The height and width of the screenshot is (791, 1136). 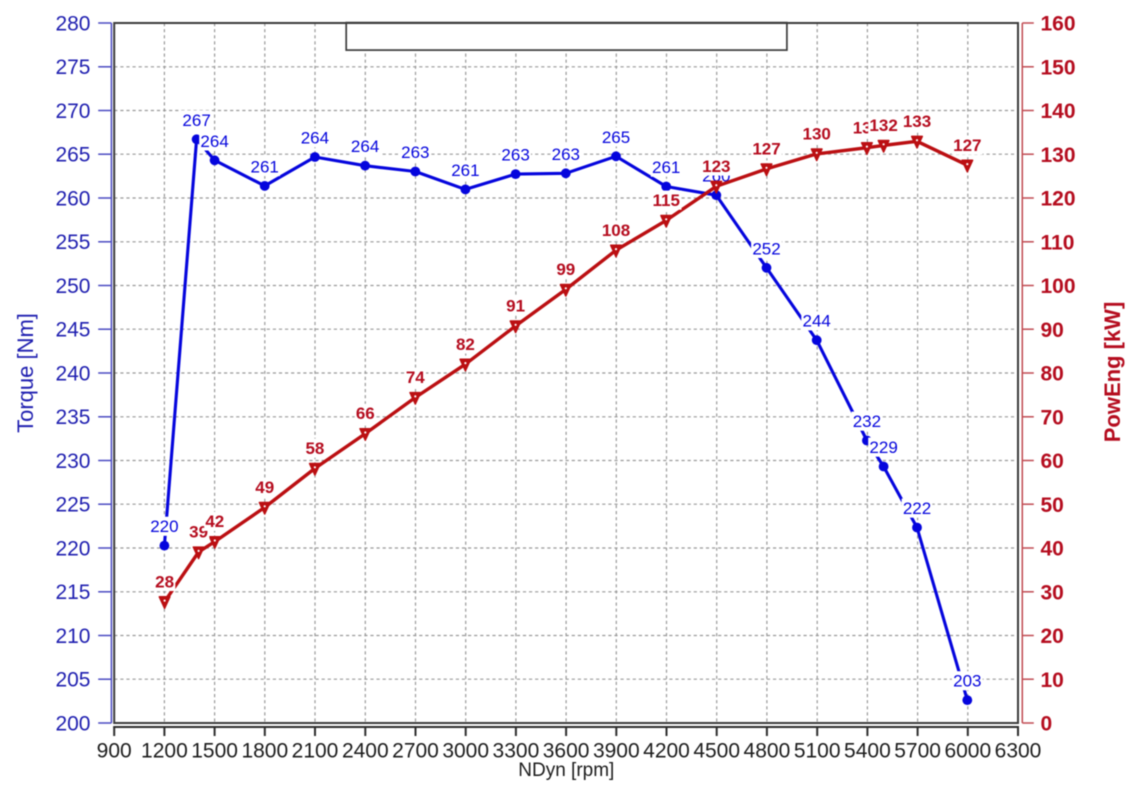 What do you see at coordinates (1052, 330) in the screenshot?
I see `svg-text: 90` at bounding box center [1052, 330].